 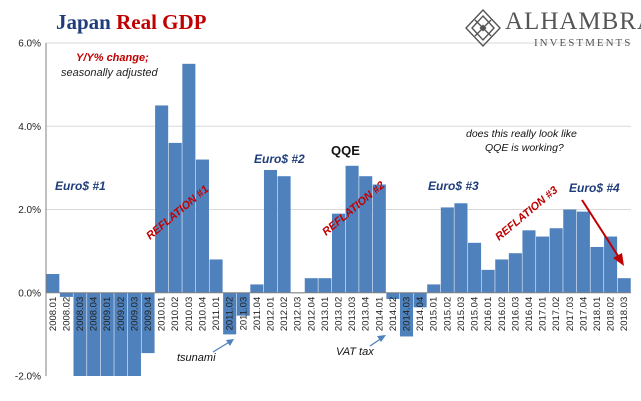 I want to click on x-tick-label: 2014.02, so click(x=393, y=314).